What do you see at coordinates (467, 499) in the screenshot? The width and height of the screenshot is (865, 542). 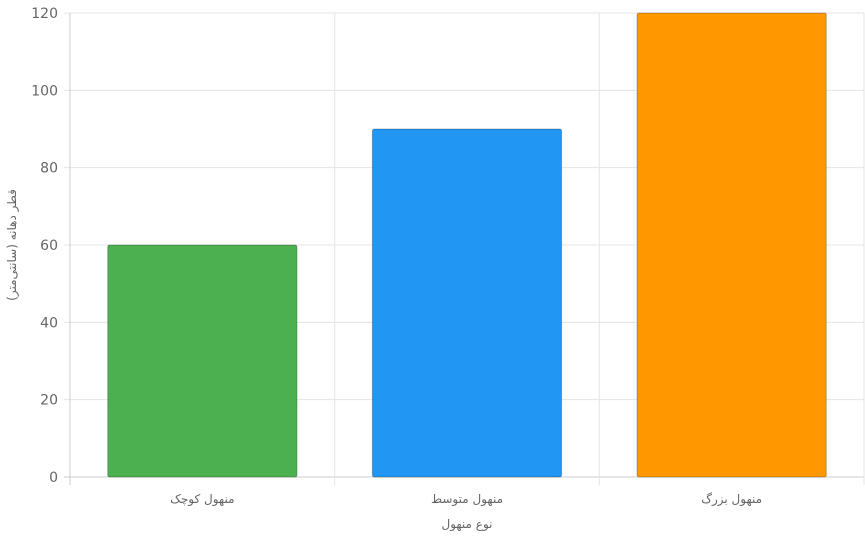 I see `x-tick-label: منهول متوسط` at bounding box center [467, 499].